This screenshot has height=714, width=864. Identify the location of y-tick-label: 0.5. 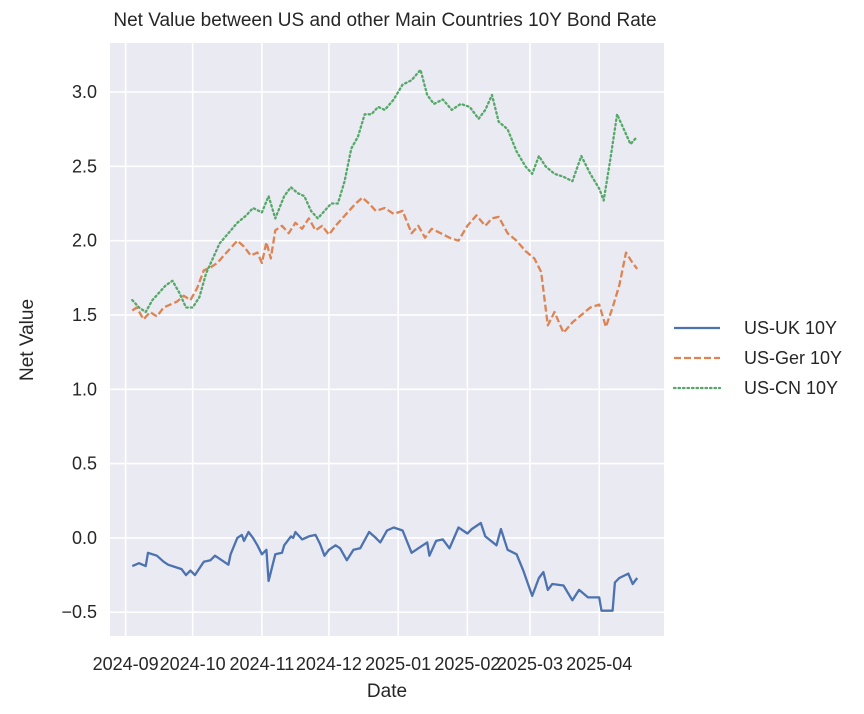
(84, 464).